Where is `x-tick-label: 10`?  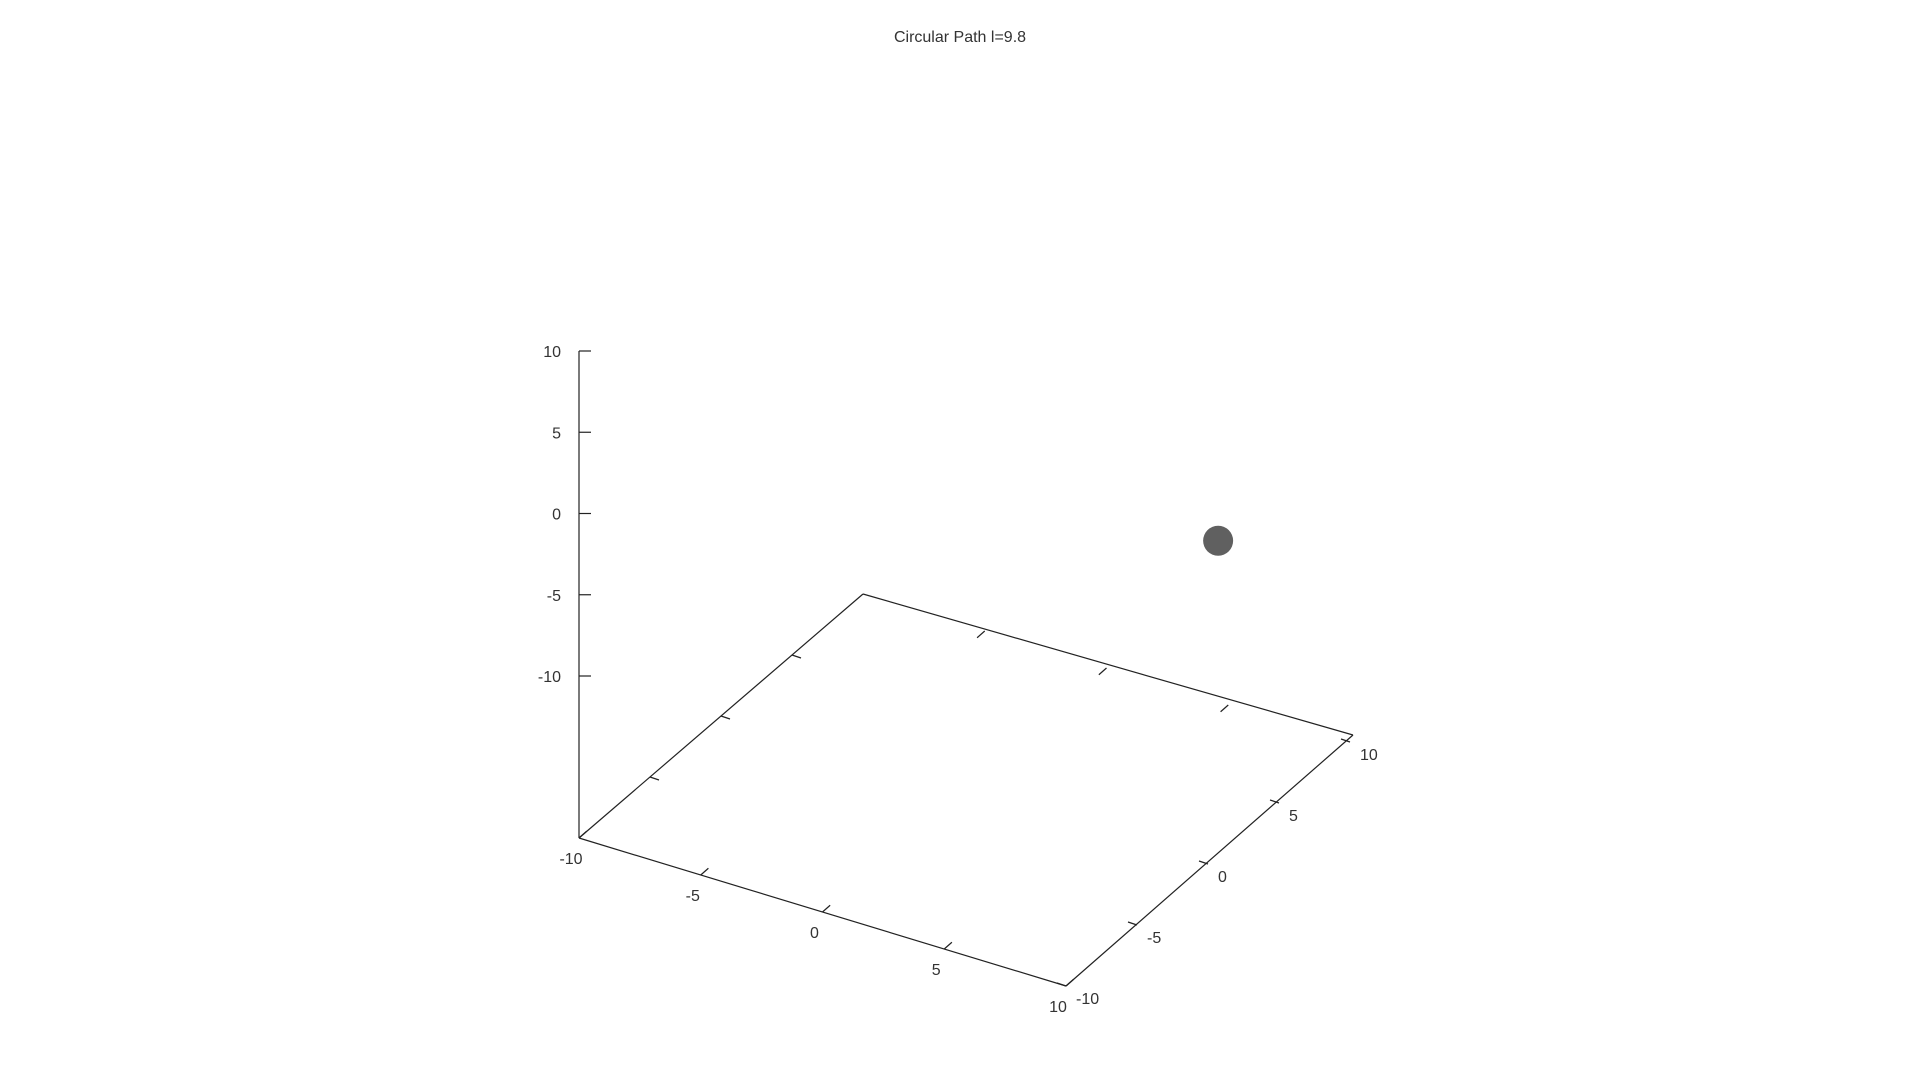 x-tick-label: 10 is located at coordinates (1058, 1007).